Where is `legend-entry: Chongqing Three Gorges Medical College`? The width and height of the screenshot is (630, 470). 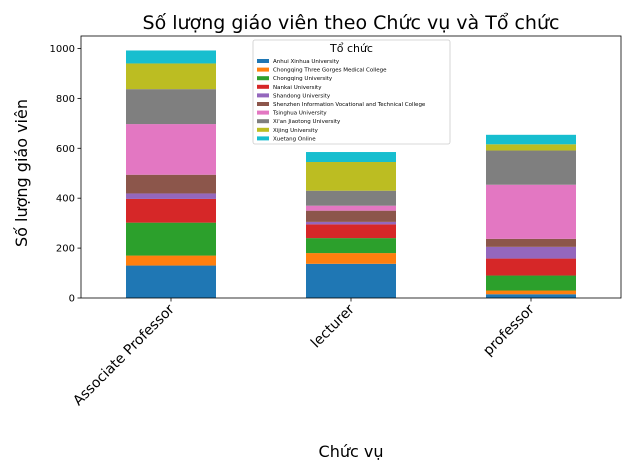 legend-entry: Chongqing Three Gorges Medical College is located at coordinates (330, 71).